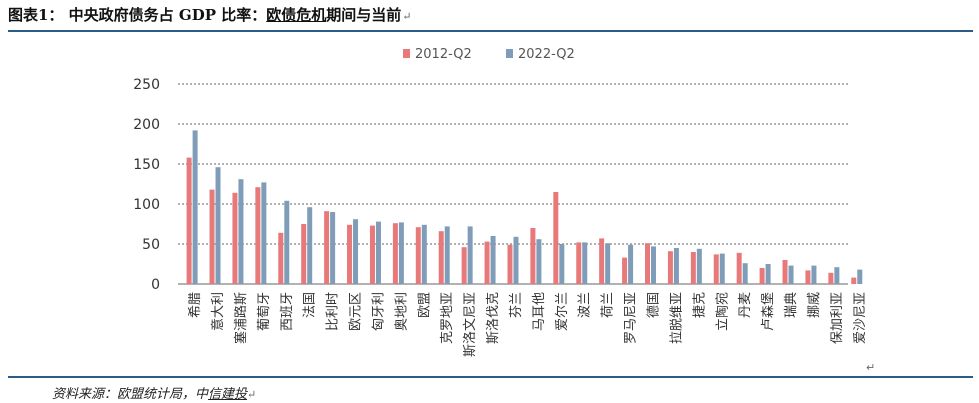 The image size is (979, 403). What do you see at coordinates (631, 318) in the screenshot?
I see `x-tick-label: 罗马尼亚` at bounding box center [631, 318].